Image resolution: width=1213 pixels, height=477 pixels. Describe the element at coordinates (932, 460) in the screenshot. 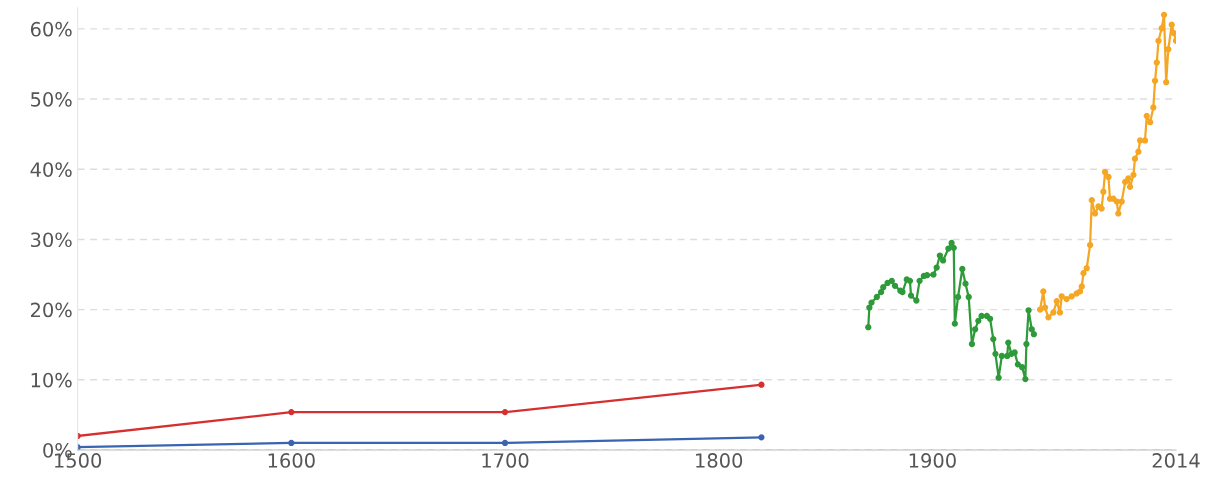

I see `x-tick-label: 1900` at that location.